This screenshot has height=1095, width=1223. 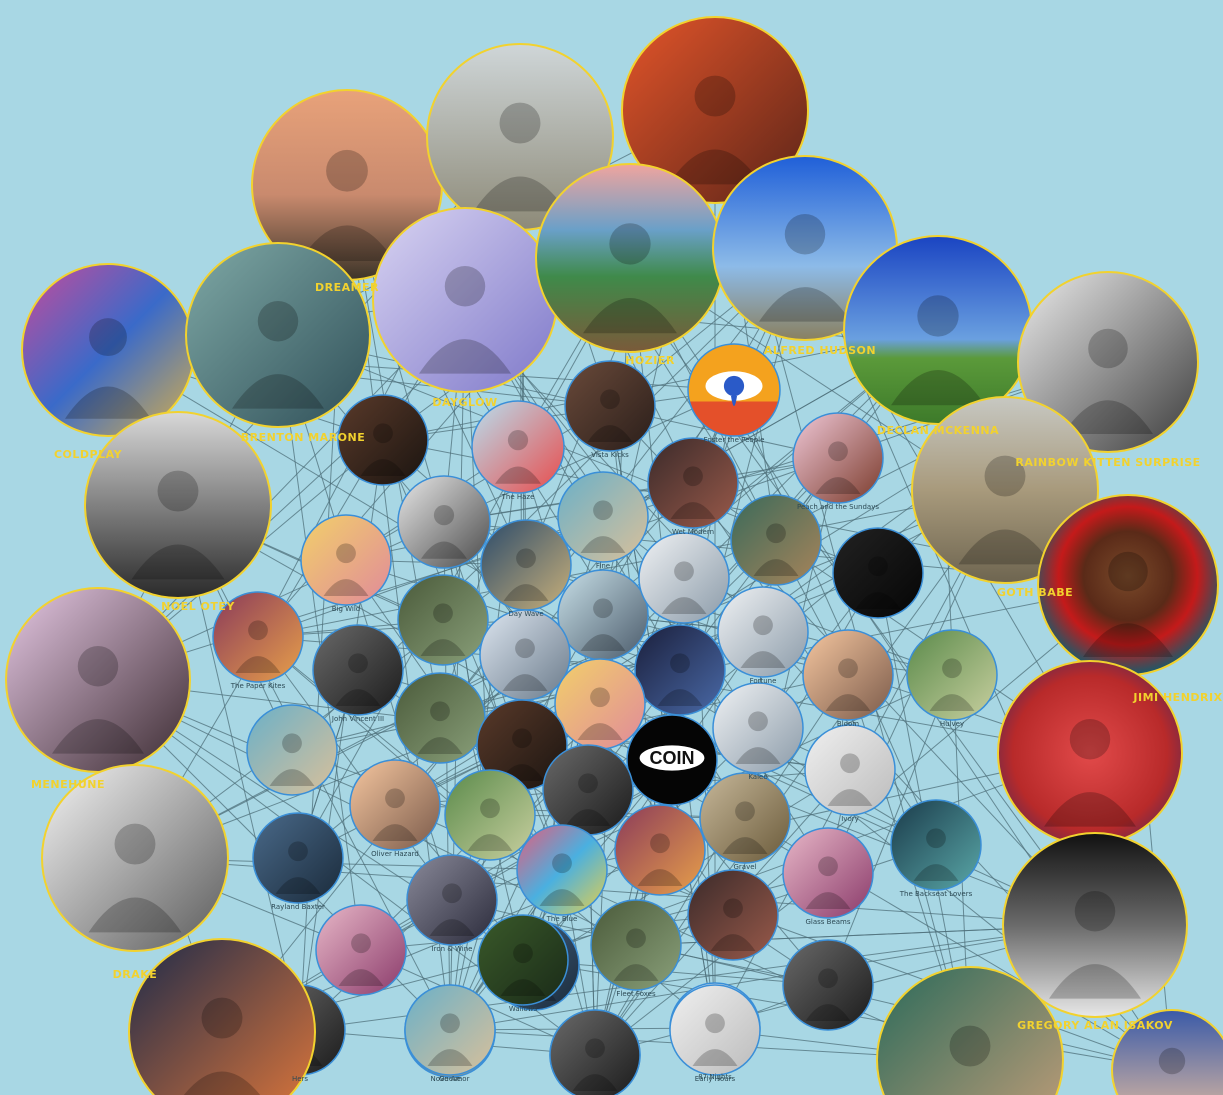 What do you see at coordinates (1107, 462) in the screenshot?
I see `artist-label-large: RAINBOW KITTEN SURPRISE` at bounding box center [1107, 462].